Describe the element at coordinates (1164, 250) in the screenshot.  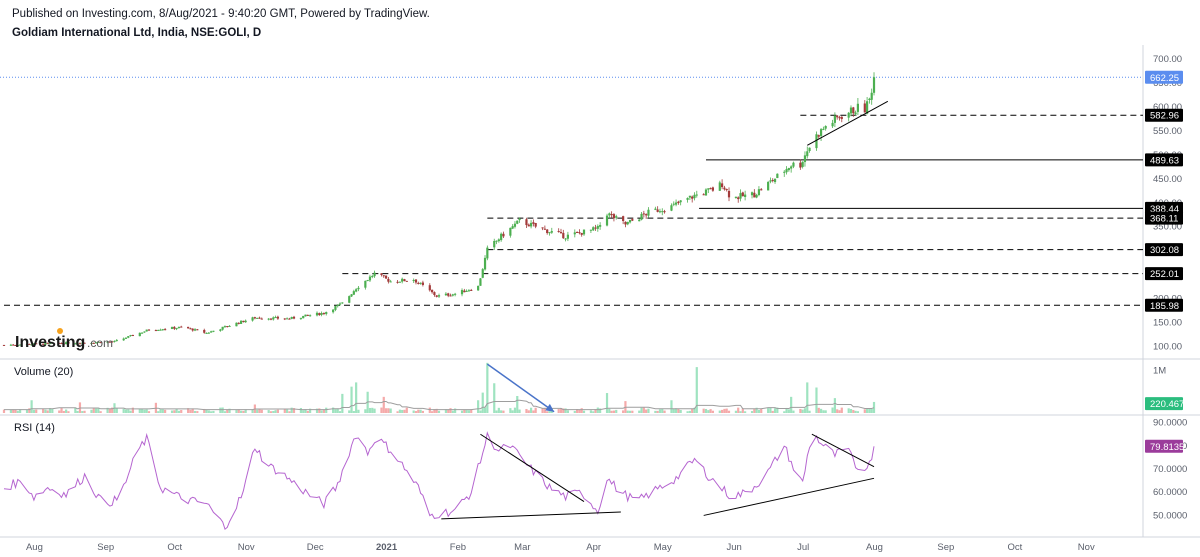
I see `level-tag-text: 302.08` at that location.